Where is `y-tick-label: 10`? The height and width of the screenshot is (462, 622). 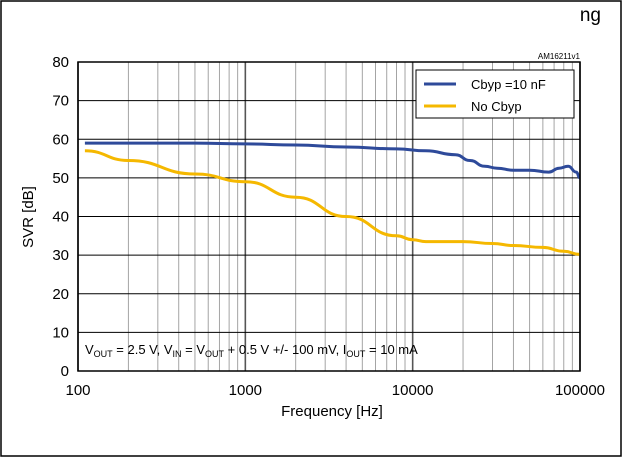 y-tick-label: 10 is located at coordinates (60, 332).